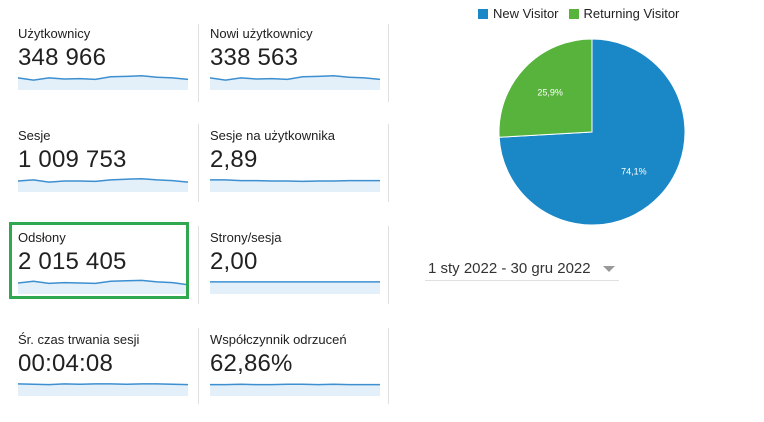 The image size is (764, 422). Describe the element at coordinates (54, 33) in the screenshot. I see `metric-label: Użytkownicy` at that location.